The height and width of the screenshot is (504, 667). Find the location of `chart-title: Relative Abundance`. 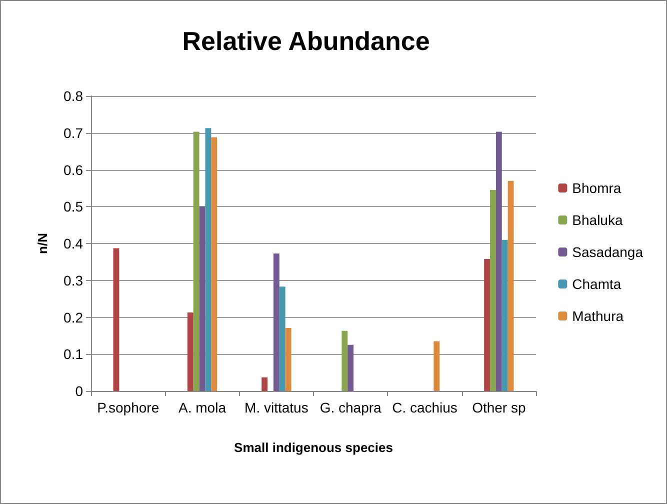

chart-title: Relative Abundance is located at coordinates (306, 41).